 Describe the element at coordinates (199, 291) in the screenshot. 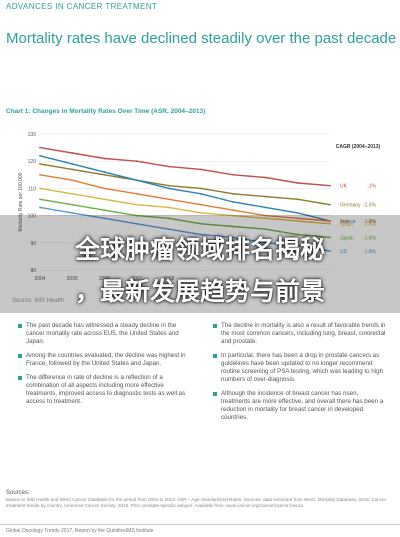

I see `headline-line-2: ，最新发展趋势与前景` at that location.